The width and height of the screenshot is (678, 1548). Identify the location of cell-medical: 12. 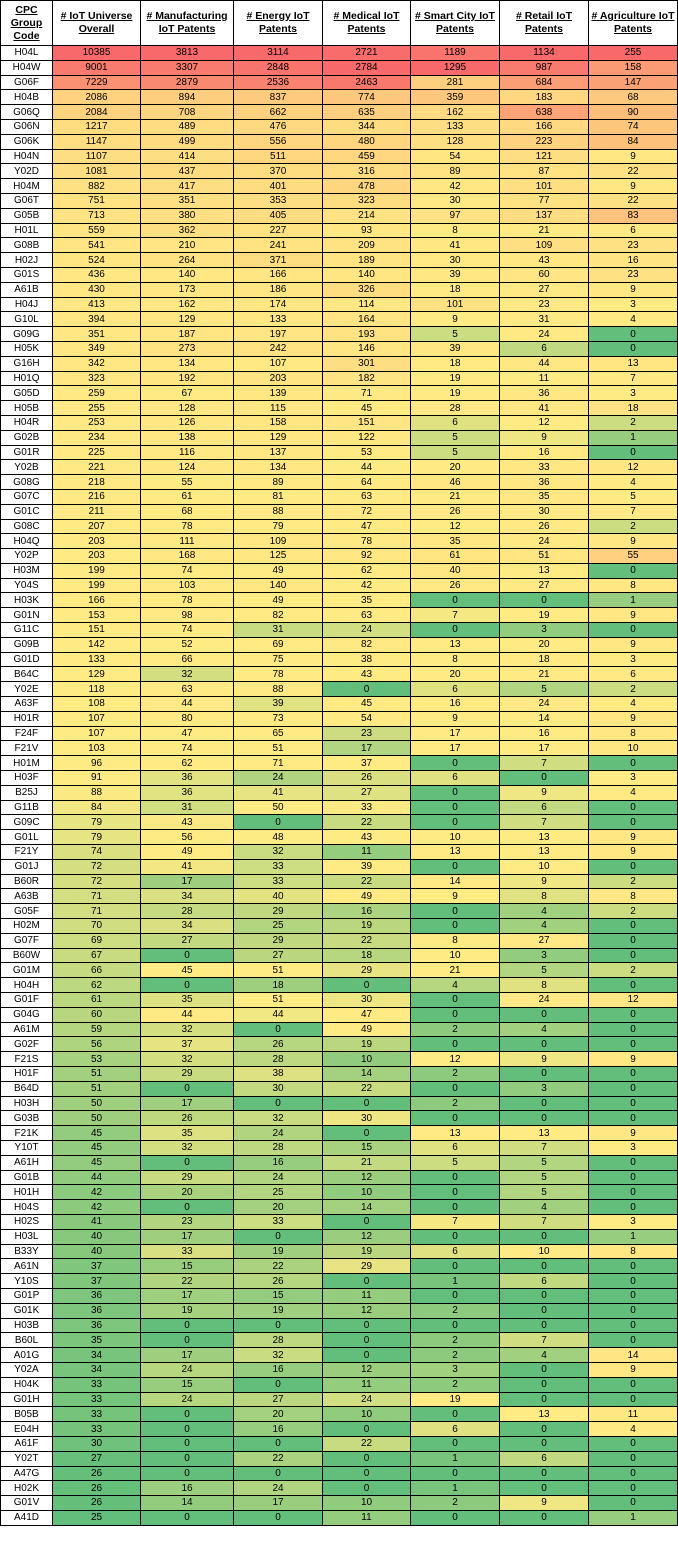
(366, 1369).